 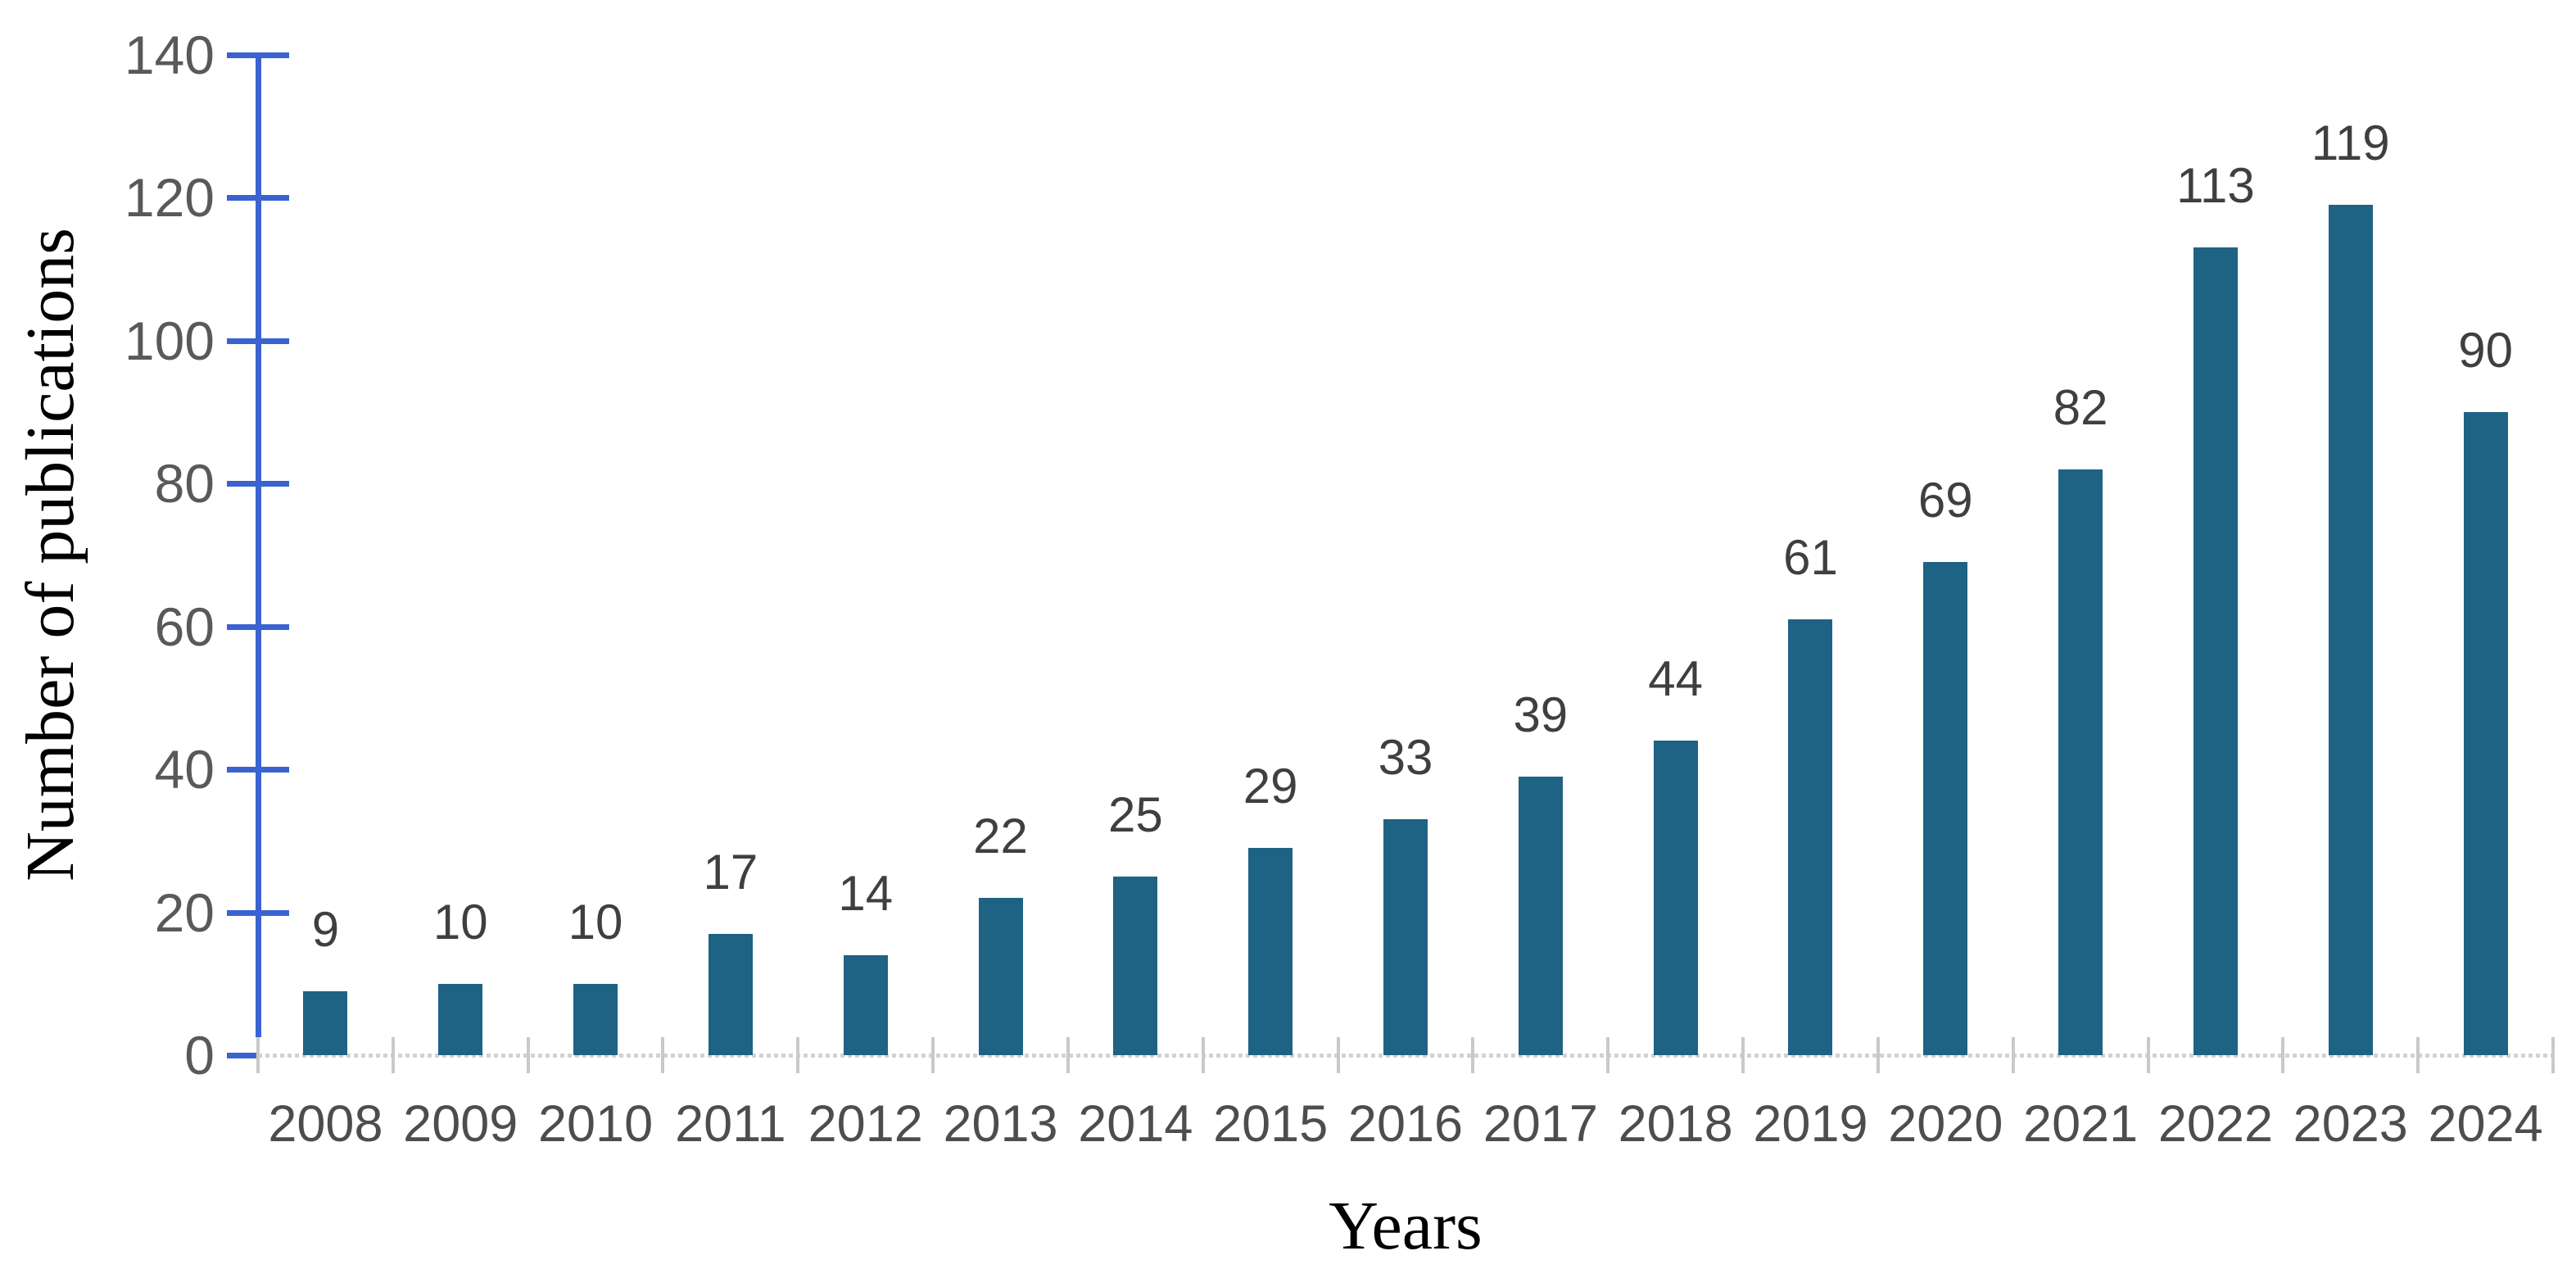 I want to click on x-axis-category-label: 2012, so click(x=865, y=1124).